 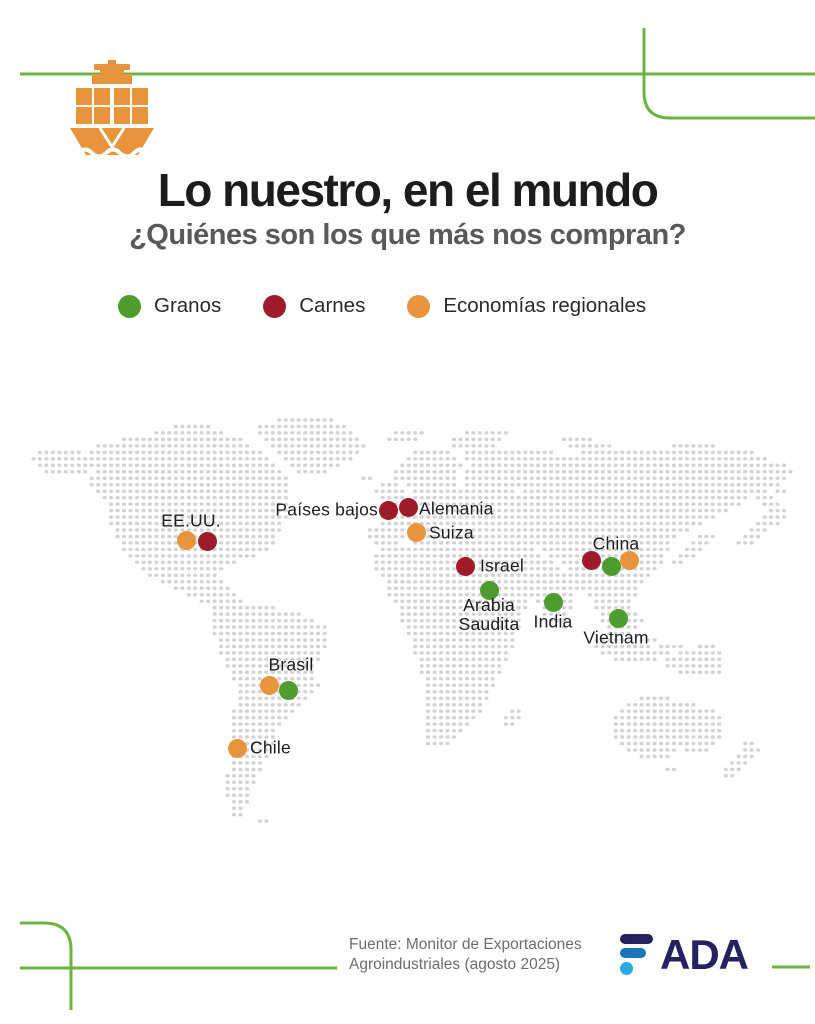 What do you see at coordinates (288, 690) in the screenshot?
I see `map-dot-brasil-granos` at bounding box center [288, 690].